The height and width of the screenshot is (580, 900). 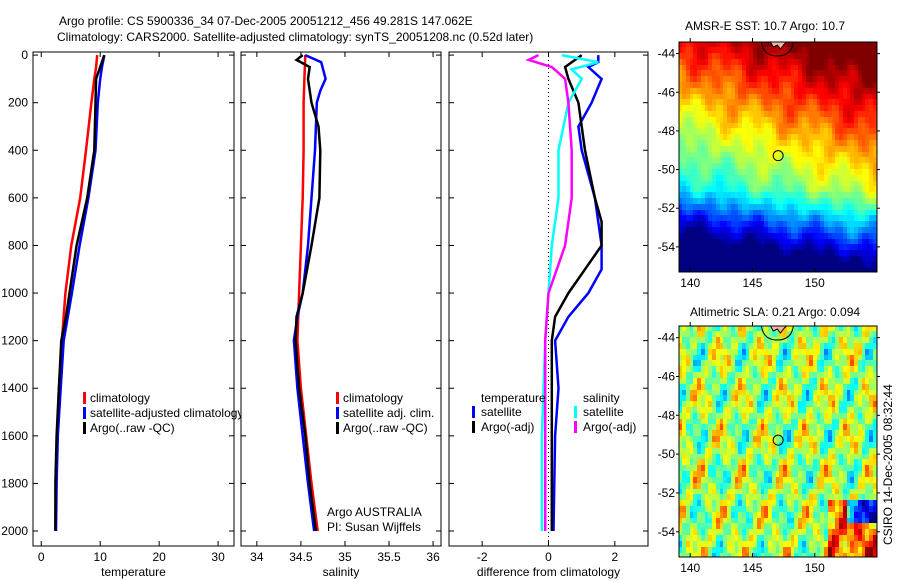 I want to click on sst-map-frame, so click(x=778, y=157).